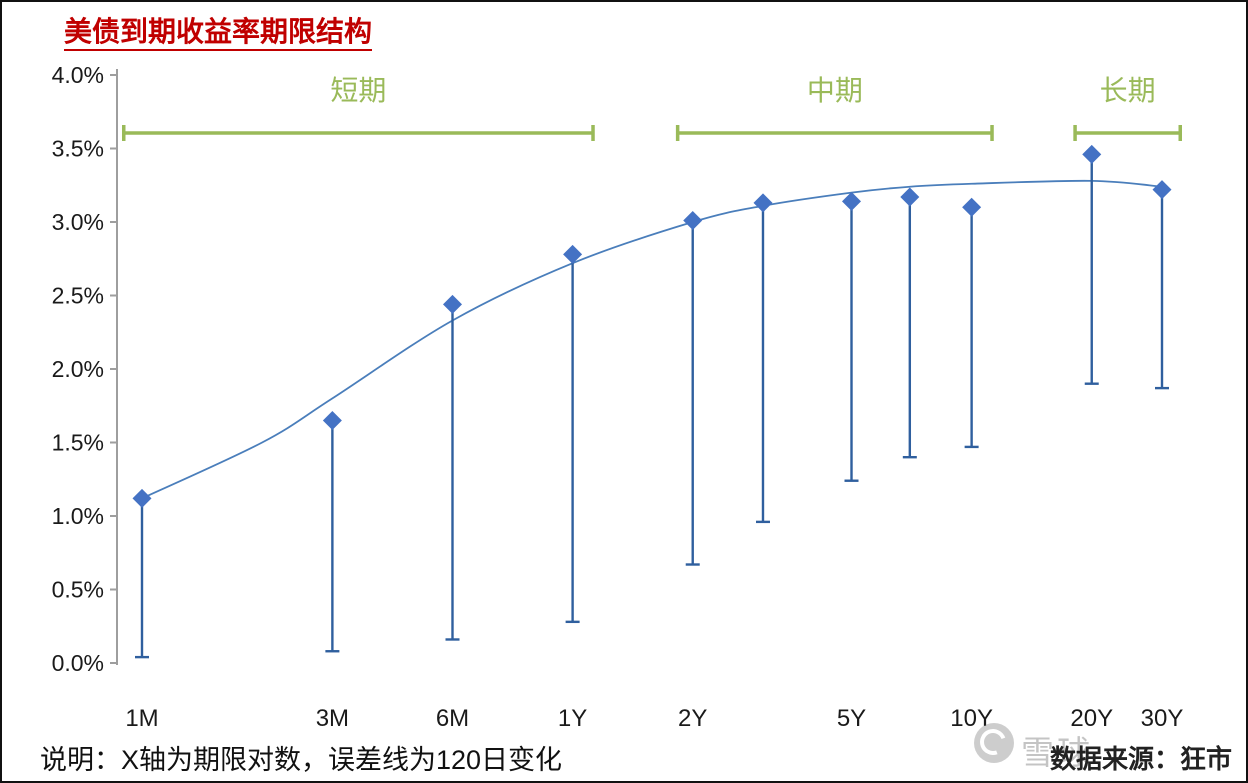 This screenshot has height=783, width=1248. What do you see at coordinates (452, 718) in the screenshot?
I see `x-axis-label: 6M` at bounding box center [452, 718].